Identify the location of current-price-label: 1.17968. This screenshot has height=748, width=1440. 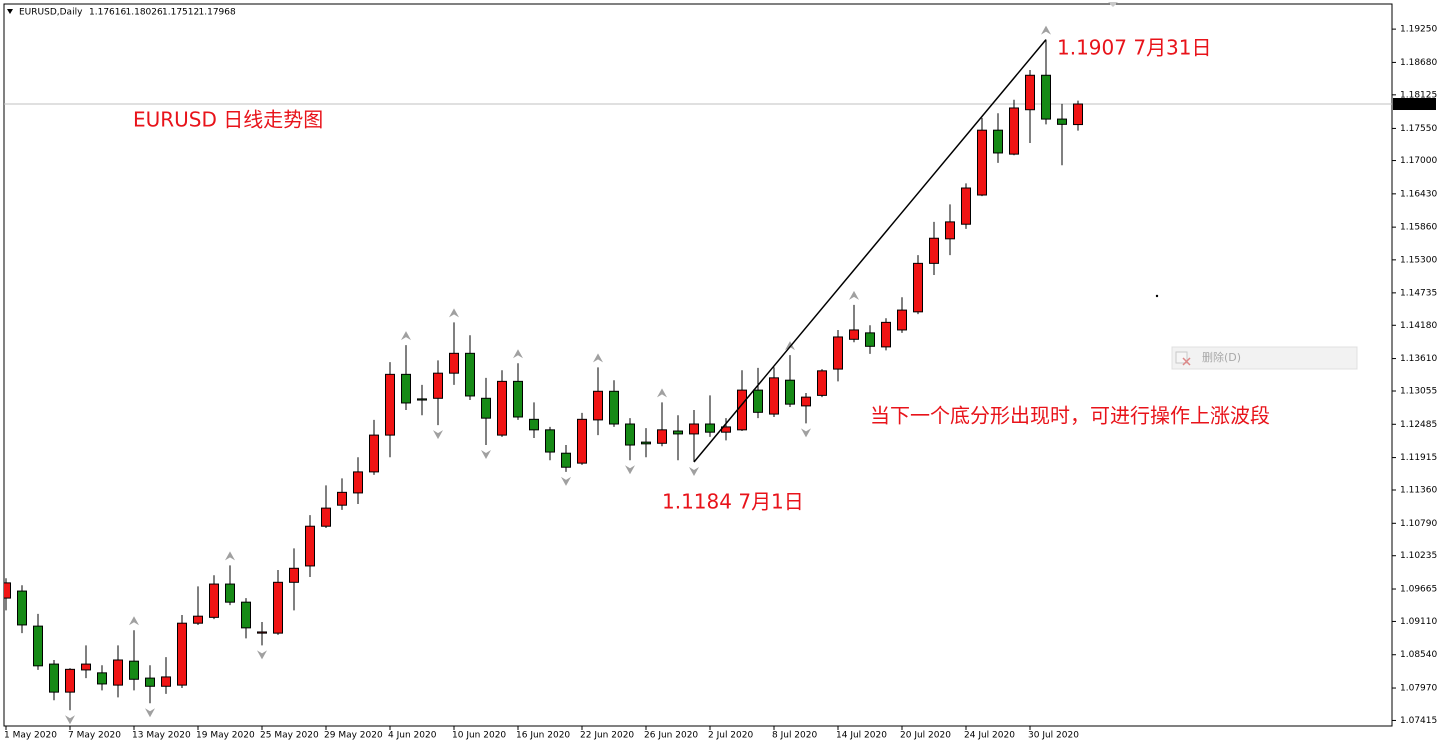
(1415, 105).